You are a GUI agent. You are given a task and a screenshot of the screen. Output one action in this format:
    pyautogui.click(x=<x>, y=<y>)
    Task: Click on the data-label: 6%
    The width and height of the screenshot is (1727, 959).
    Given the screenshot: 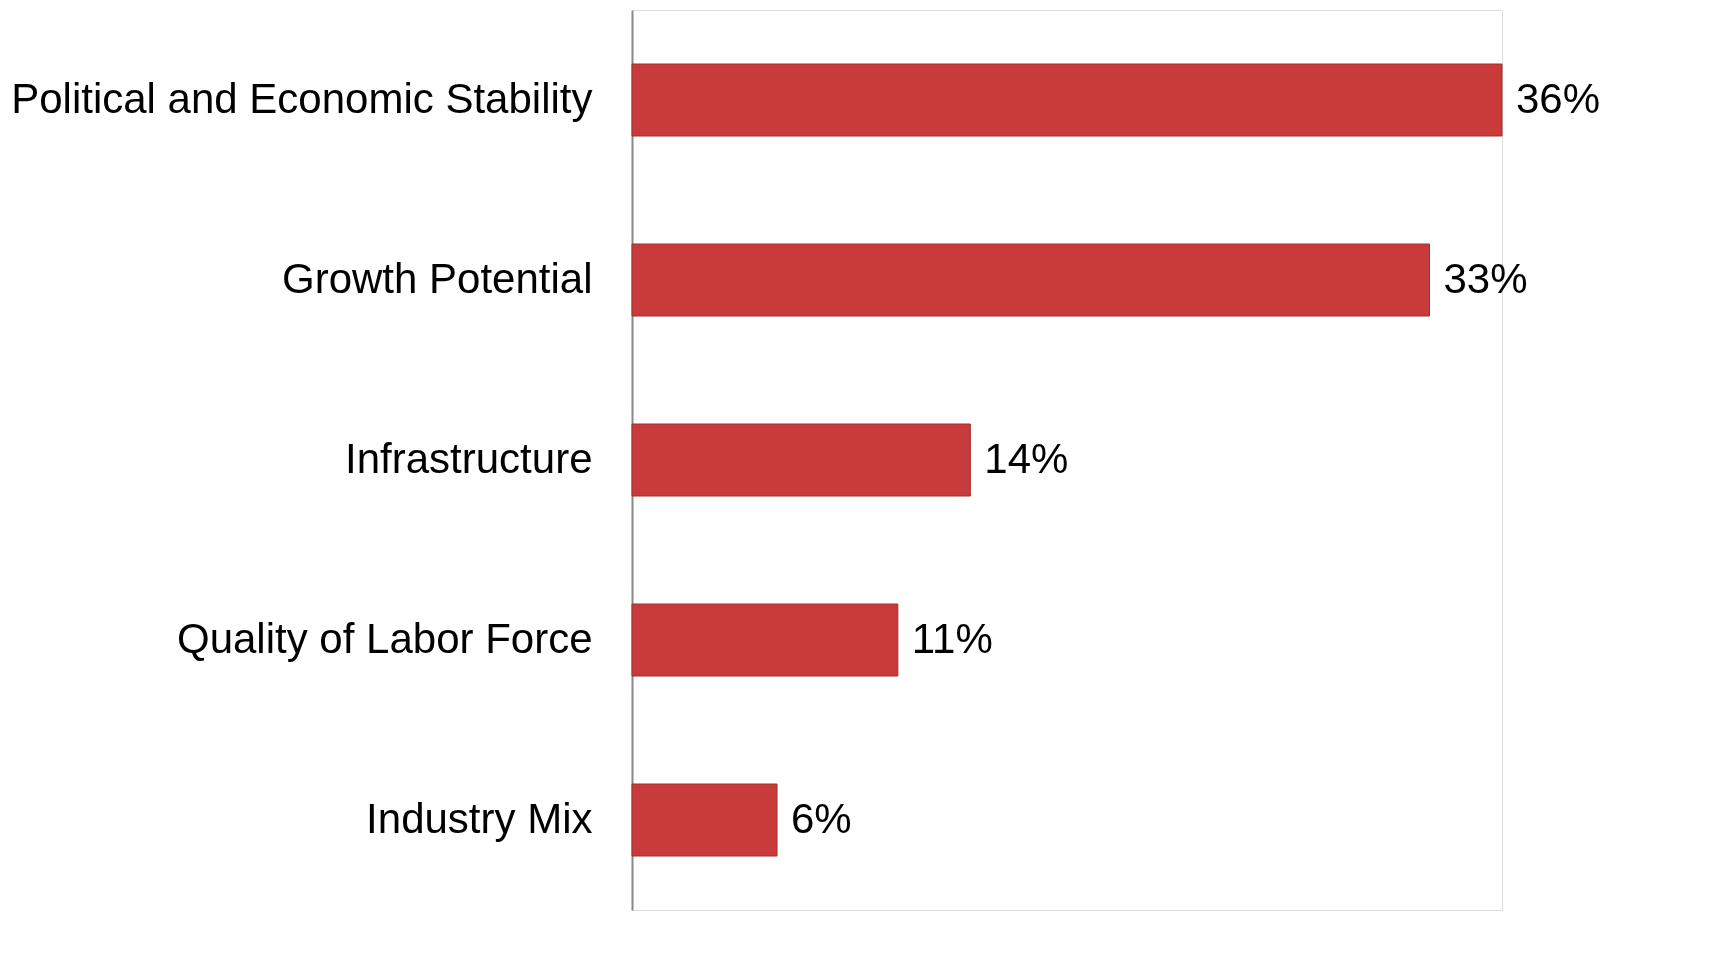 What is the action you would take?
    pyautogui.click(x=821, y=818)
    